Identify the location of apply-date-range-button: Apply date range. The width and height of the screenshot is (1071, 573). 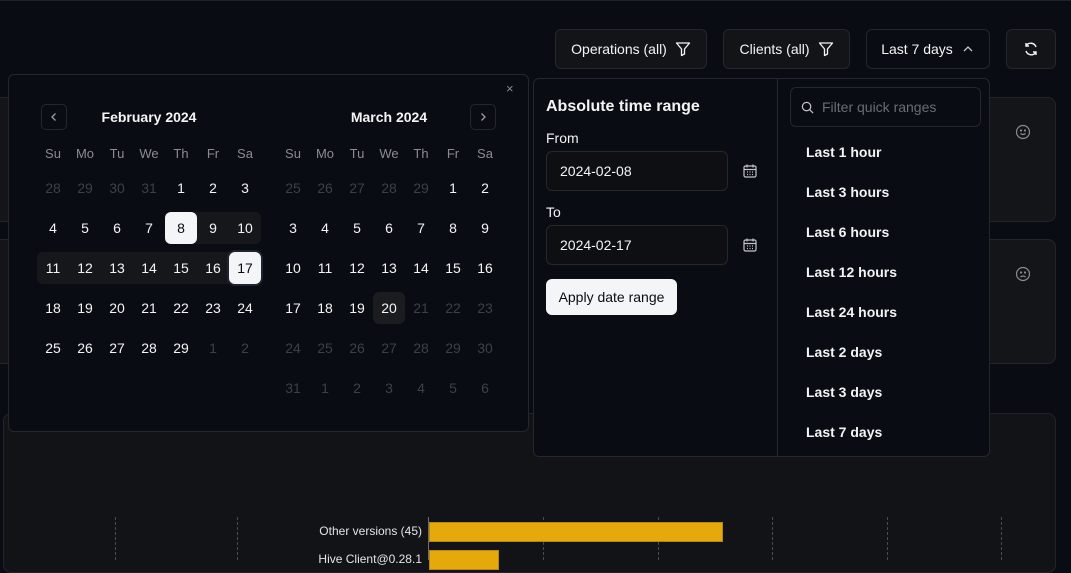
(611, 297).